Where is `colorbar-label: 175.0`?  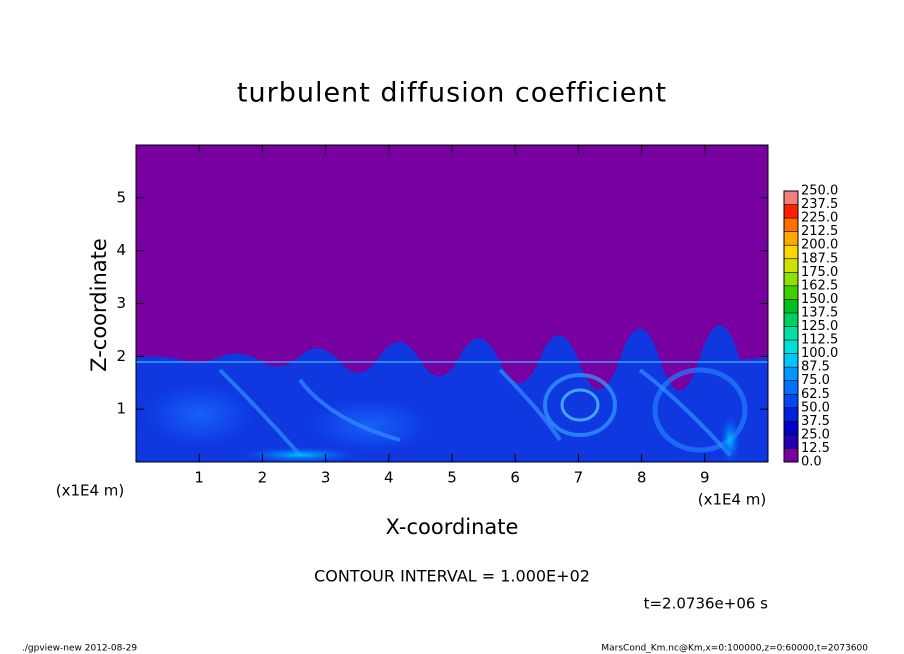 colorbar-label: 175.0 is located at coordinates (819, 272).